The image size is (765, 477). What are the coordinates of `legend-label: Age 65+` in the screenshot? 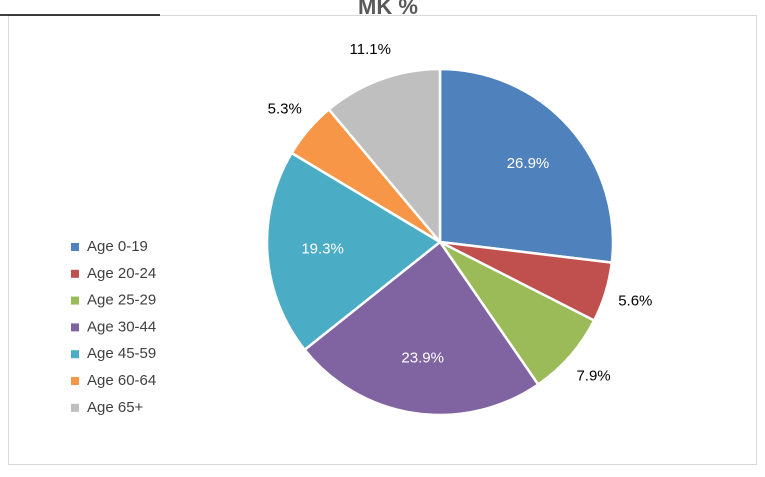 It's located at (115, 407).